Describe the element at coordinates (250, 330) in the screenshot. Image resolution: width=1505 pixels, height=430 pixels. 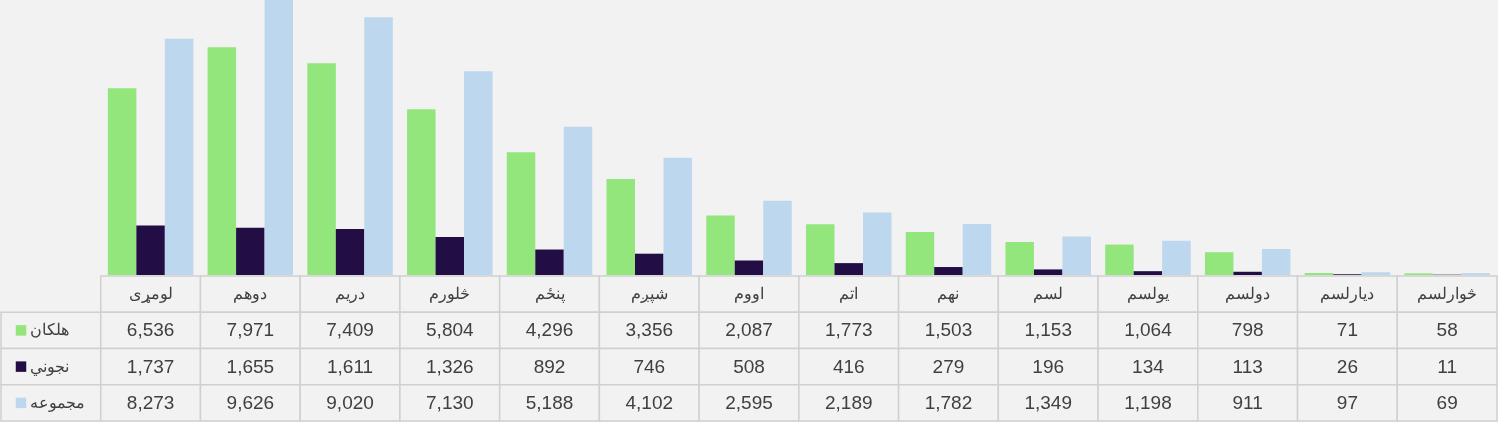
I see `data-label: 7,971` at that location.